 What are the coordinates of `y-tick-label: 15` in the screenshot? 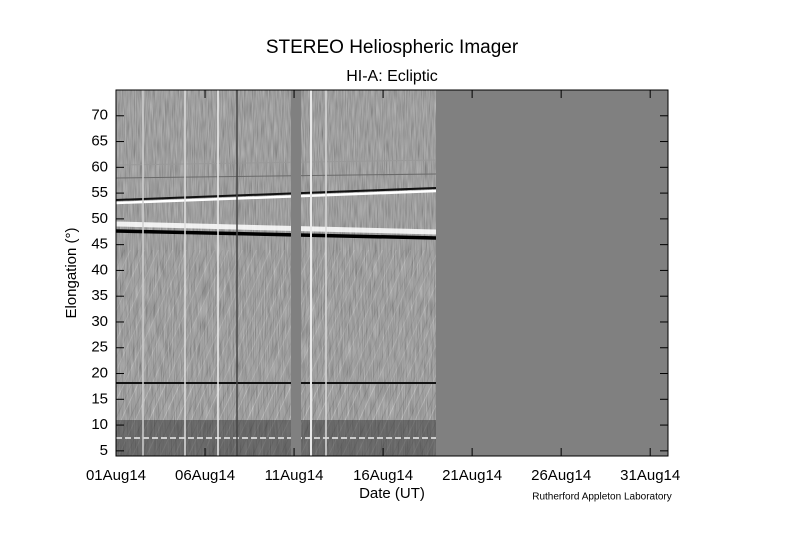 It's located at (99, 398).